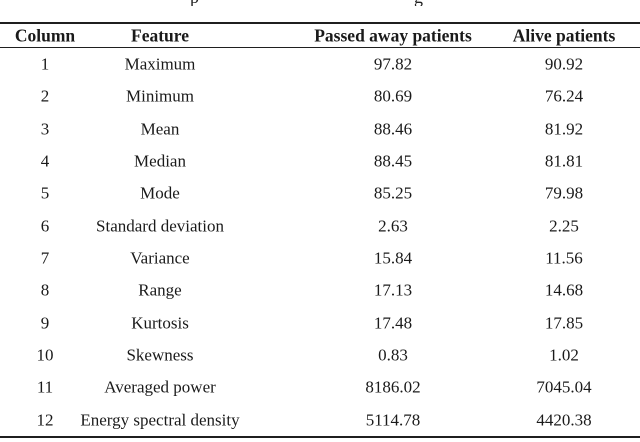 The width and height of the screenshot is (640, 442). I want to click on cell-feature: Energy spectral density, so click(160, 420).